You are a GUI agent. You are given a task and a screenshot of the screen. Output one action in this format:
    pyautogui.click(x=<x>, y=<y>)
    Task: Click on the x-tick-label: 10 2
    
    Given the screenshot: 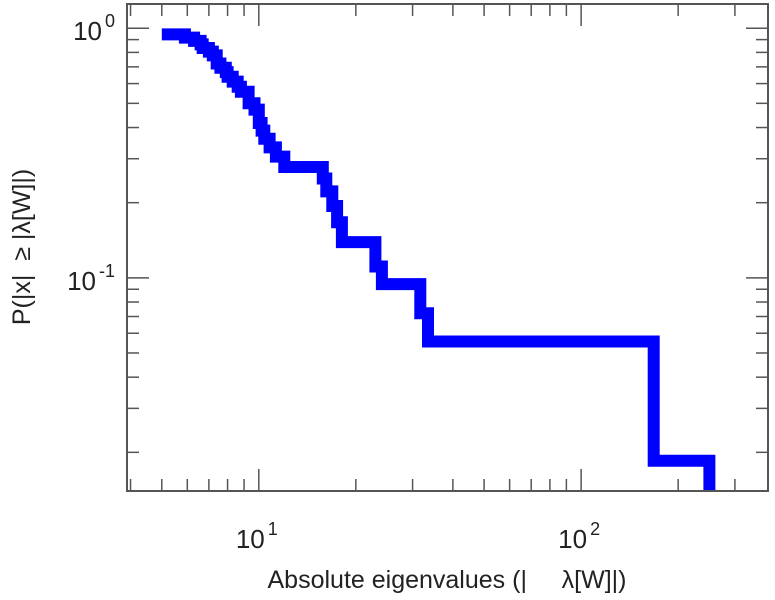 What is the action you would take?
    pyautogui.click(x=579, y=536)
    